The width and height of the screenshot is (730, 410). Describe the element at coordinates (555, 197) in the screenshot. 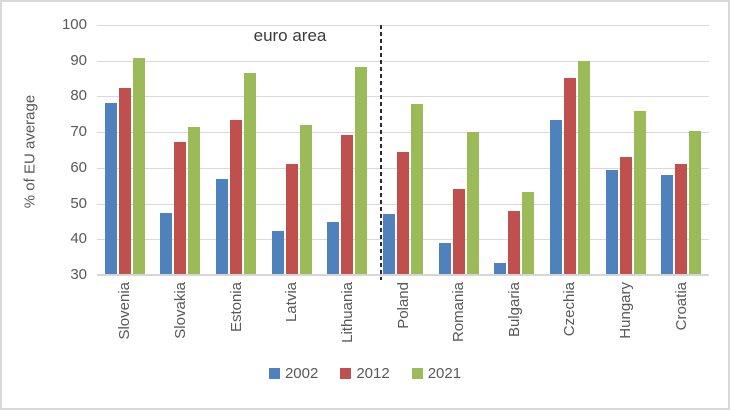

I see `bar-czechia-2002` at that location.